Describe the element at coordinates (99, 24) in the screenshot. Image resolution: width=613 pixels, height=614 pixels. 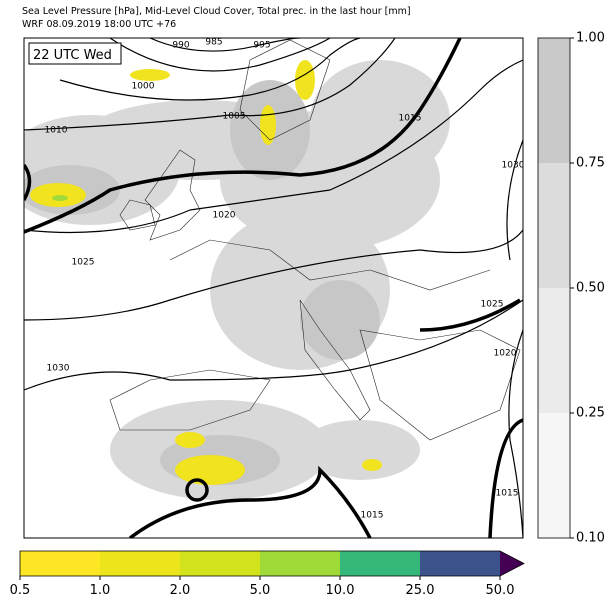
I see `title-line: WRF 08.09.2019 18:00 UTC +76` at that location.